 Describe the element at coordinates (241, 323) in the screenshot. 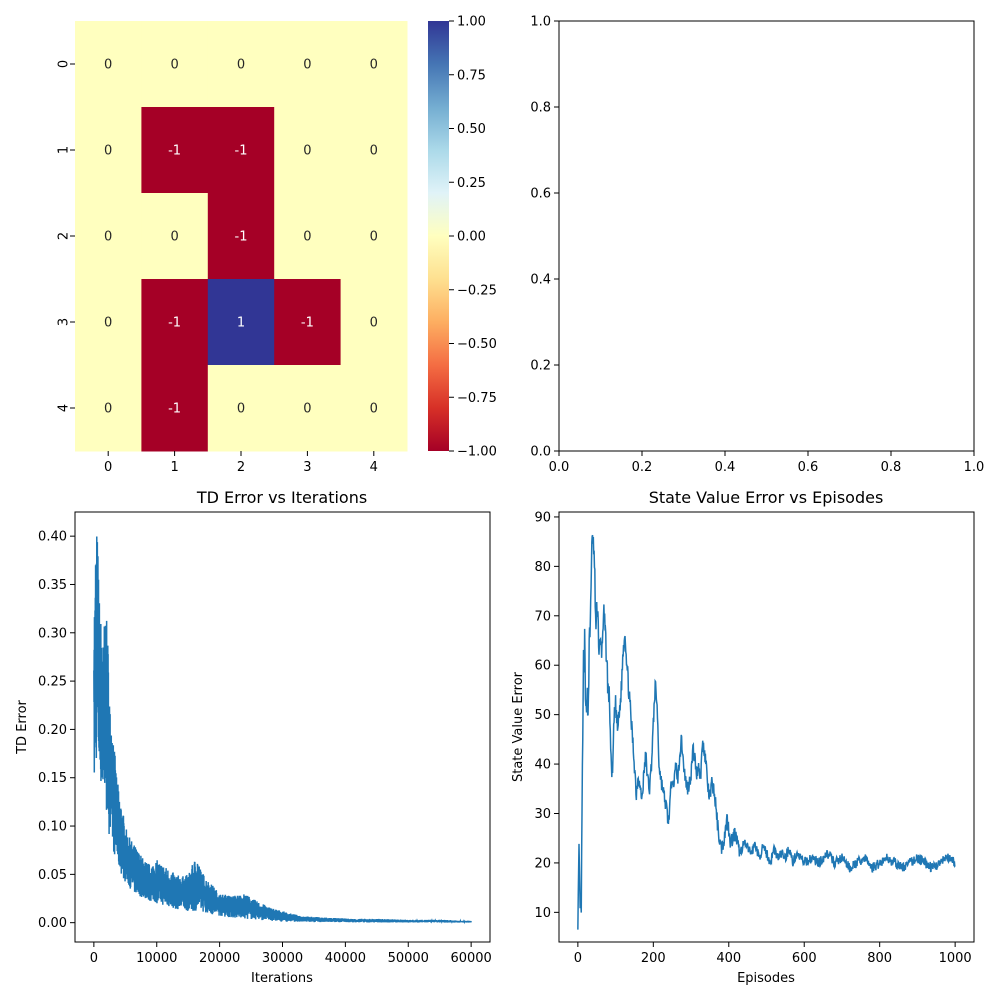

I see `heatmap-cell-label: 1` at that location.